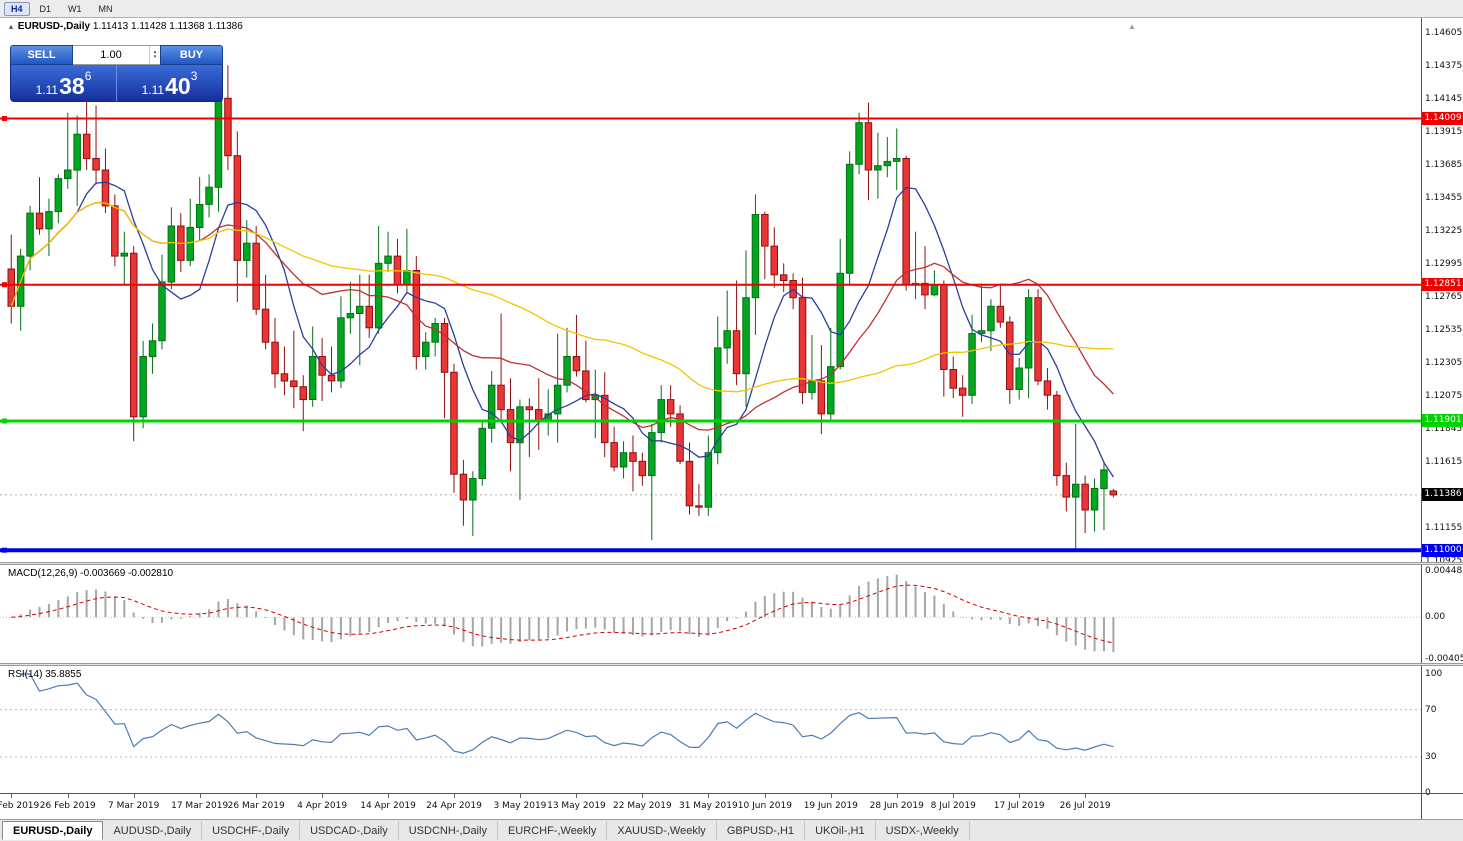 The image size is (1463, 841). What do you see at coordinates (764, 806) in the screenshot?
I see `date-label: 10 Jun 2019` at bounding box center [764, 806].